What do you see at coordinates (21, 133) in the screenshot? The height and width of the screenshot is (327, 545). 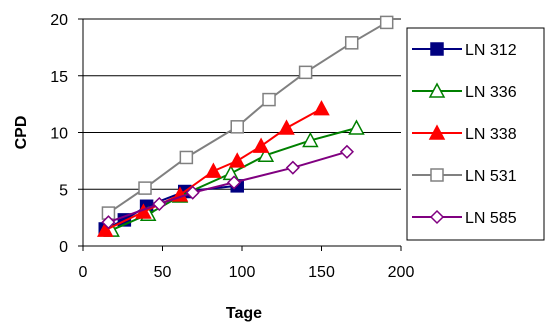 I see `y-axis-title: CPD` at bounding box center [21, 133].